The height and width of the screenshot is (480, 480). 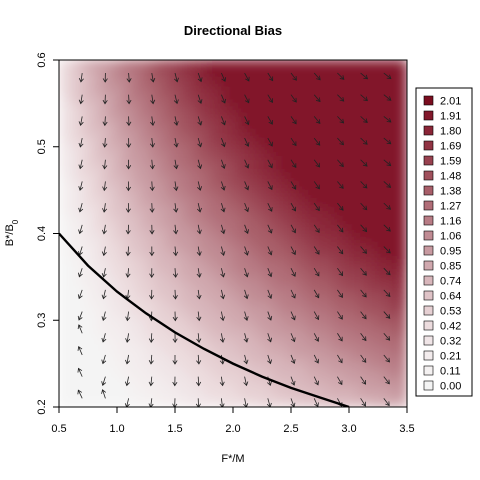 I want to click on x-axis: 0.5 1.0 1.5 2.0 2.5 3.0 3.5, so click(x=233, y=421).